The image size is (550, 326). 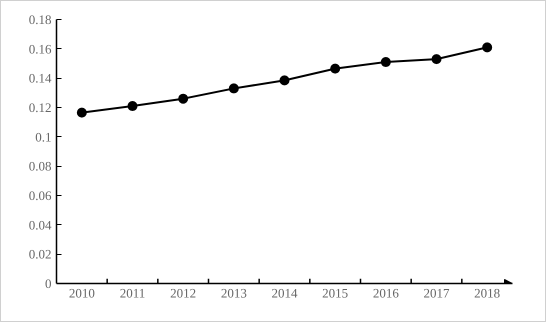 What do you see at coordinates (40, 78) in the screenshot?
I see `y-tick-label: 0.14` at bounding box center [40, 78].